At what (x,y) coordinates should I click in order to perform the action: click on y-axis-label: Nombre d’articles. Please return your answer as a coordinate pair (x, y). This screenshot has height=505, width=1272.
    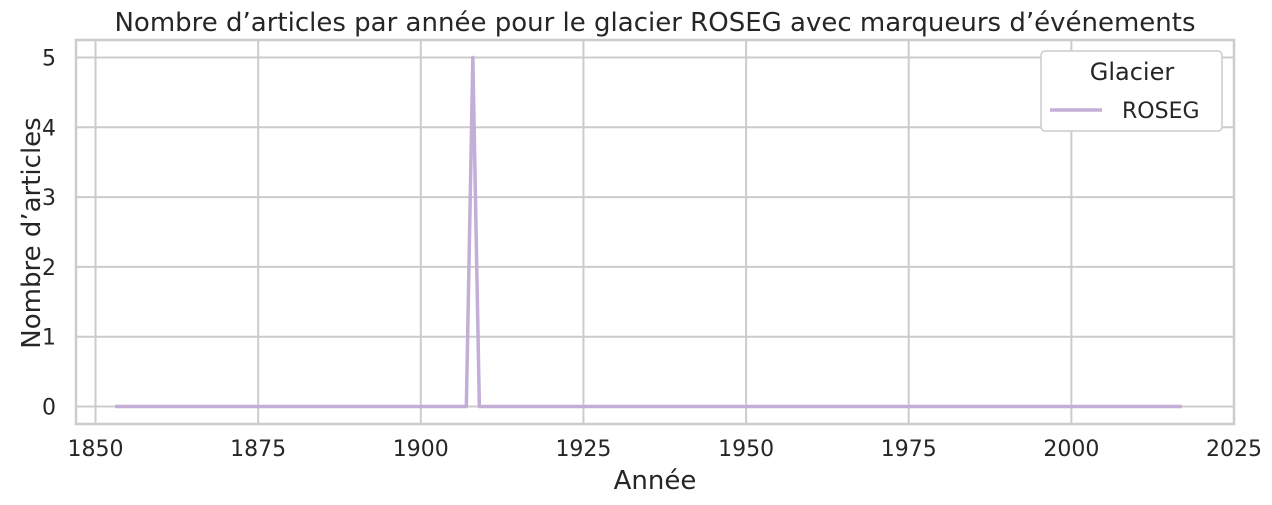
    Looking at the image, I should click on (32, 232).